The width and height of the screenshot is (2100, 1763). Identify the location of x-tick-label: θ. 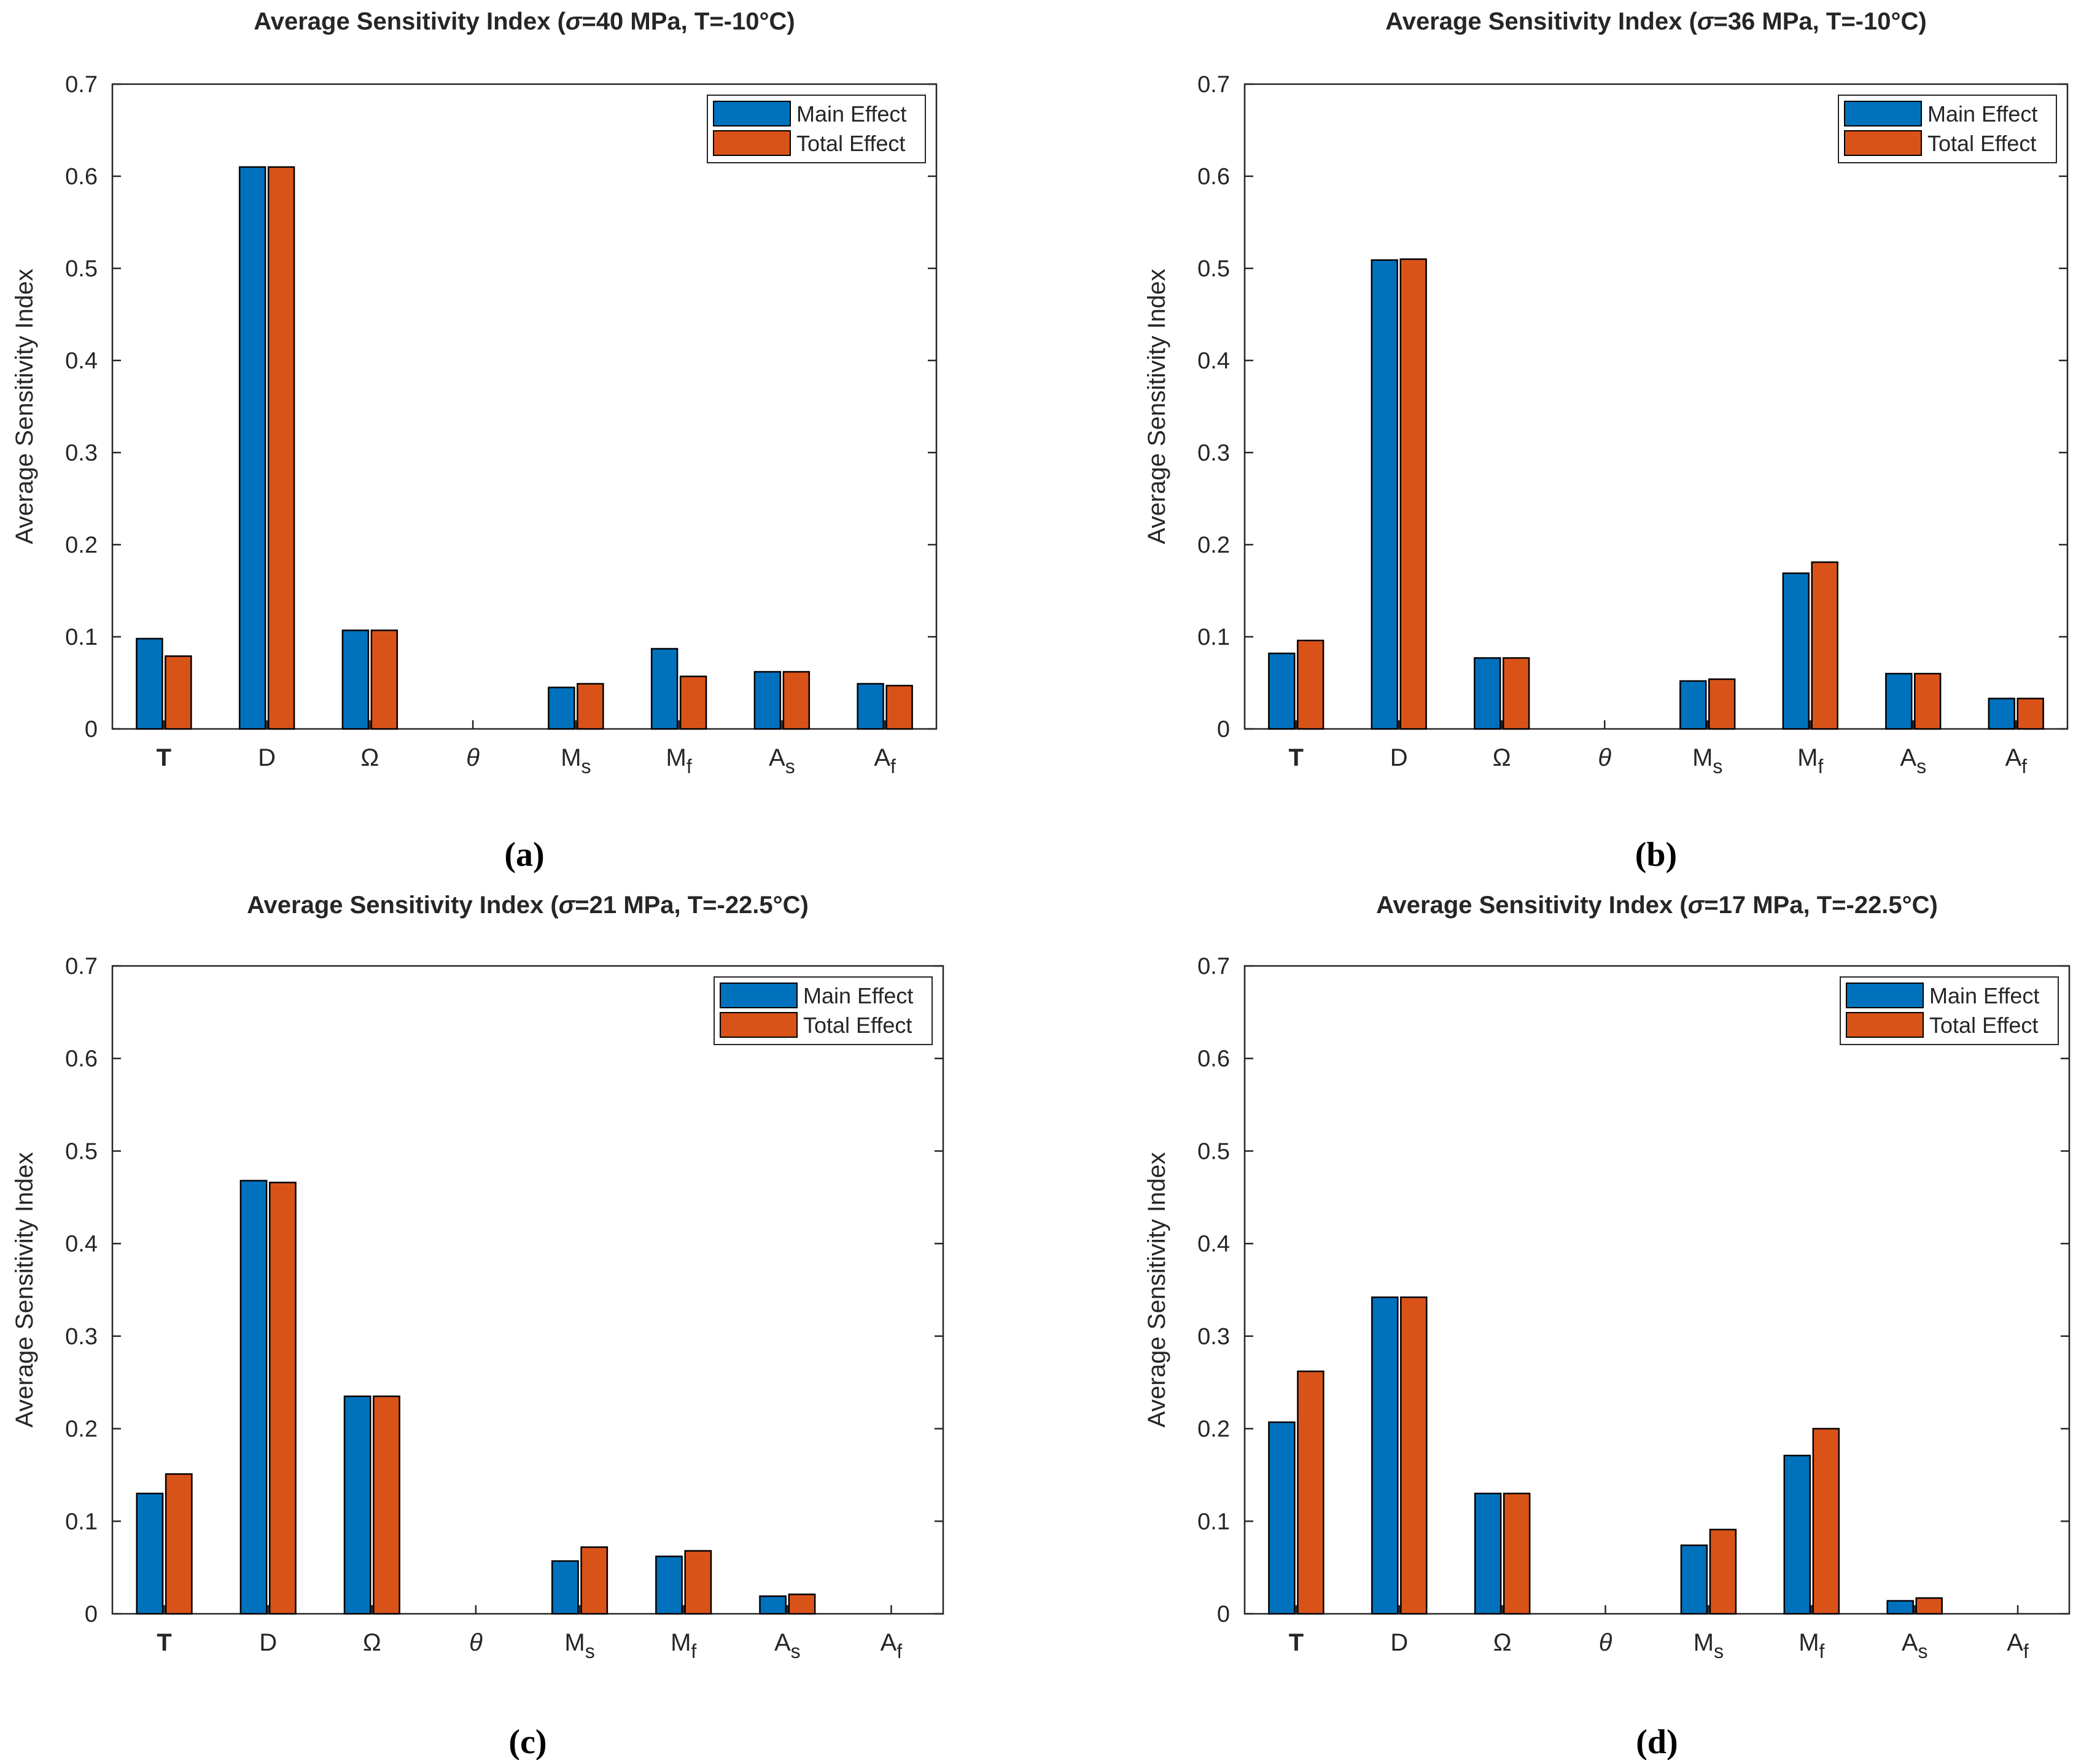
(1605, 1642).